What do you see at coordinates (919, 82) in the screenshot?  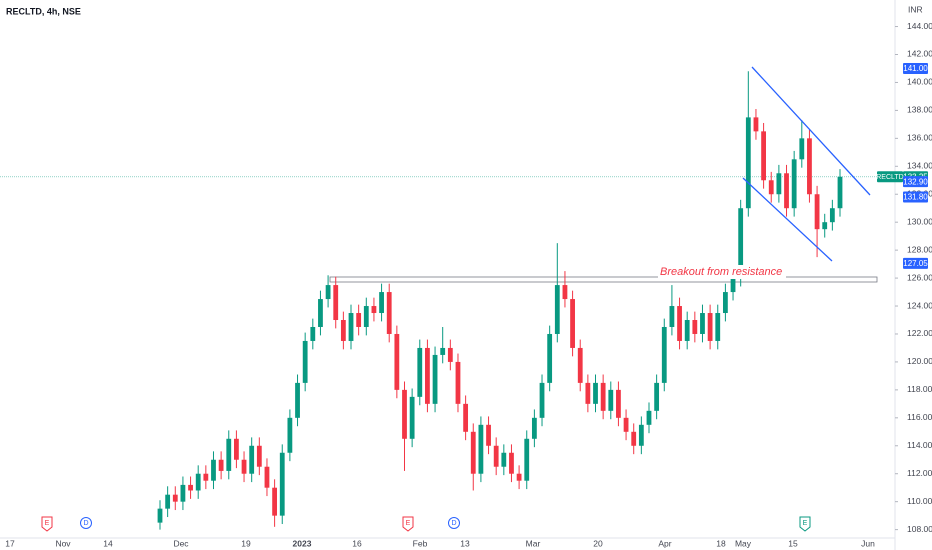 I see `y-tick-label: 140.00` at bounding box center [919, 82].